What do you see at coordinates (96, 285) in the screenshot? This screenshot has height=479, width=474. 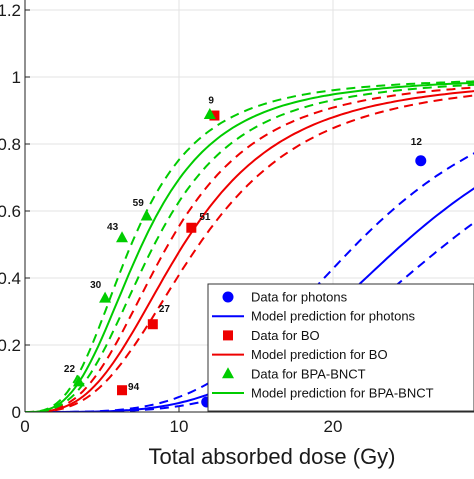 I see `point-label: 30` at bounding box center [96, 285].